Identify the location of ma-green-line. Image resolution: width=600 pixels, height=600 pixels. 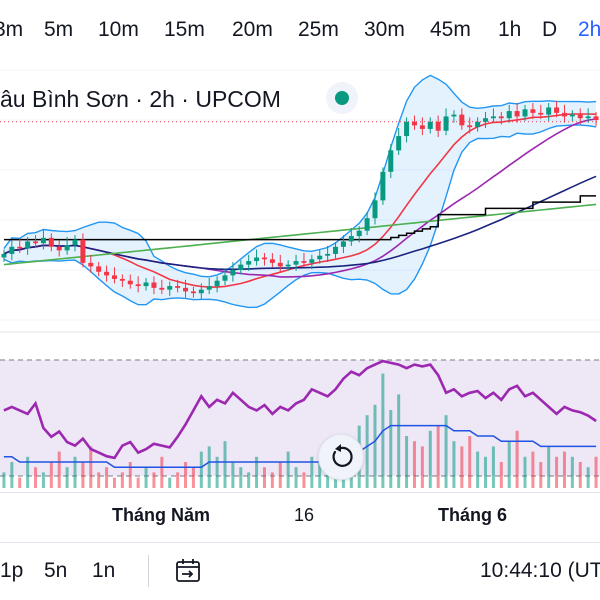
(300, 234).